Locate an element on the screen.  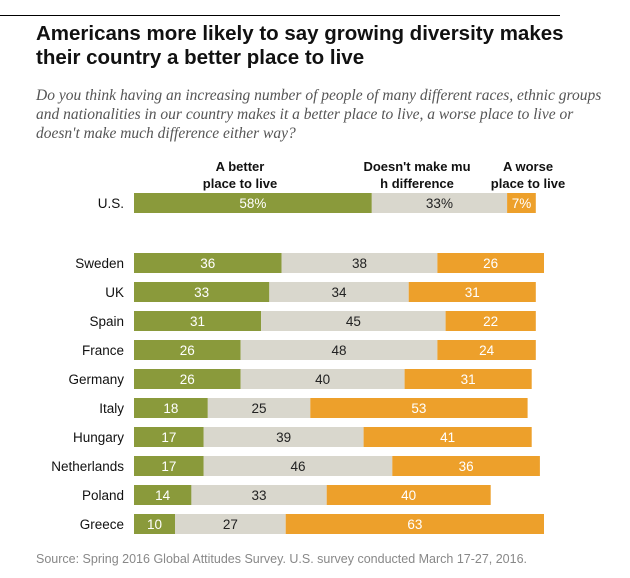
category-label-6: Germany is located at coordinates (96, 379).